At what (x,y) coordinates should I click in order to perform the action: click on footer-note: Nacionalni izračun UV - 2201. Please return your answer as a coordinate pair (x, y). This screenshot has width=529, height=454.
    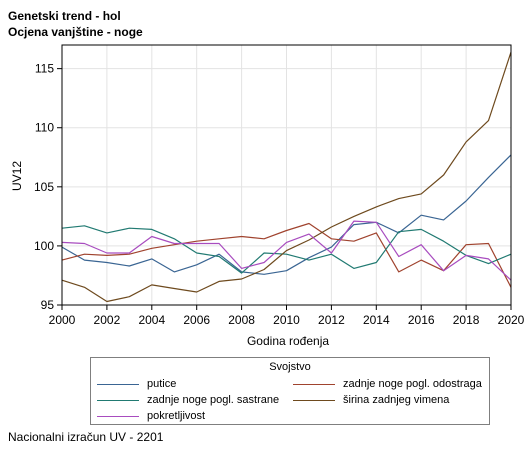
    Looking at the image, I should click on (86, 437).